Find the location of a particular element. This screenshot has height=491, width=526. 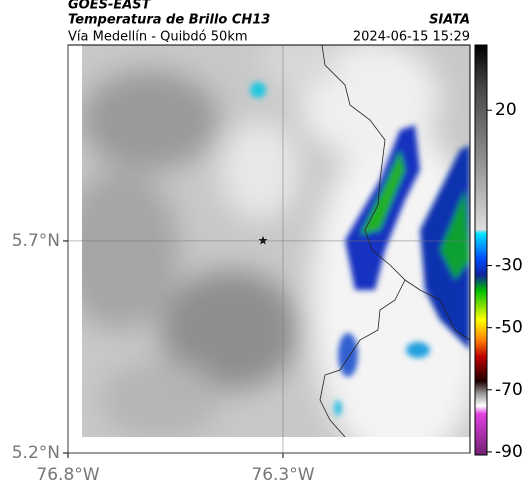

colorbar-tick-label: -50 is located at coordinates (509, 328).